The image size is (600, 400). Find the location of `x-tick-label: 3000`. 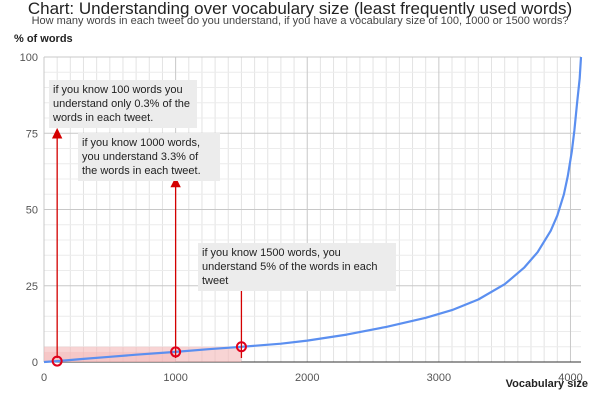

x-tick-label: 3000 is located at coordinates (439, 378).